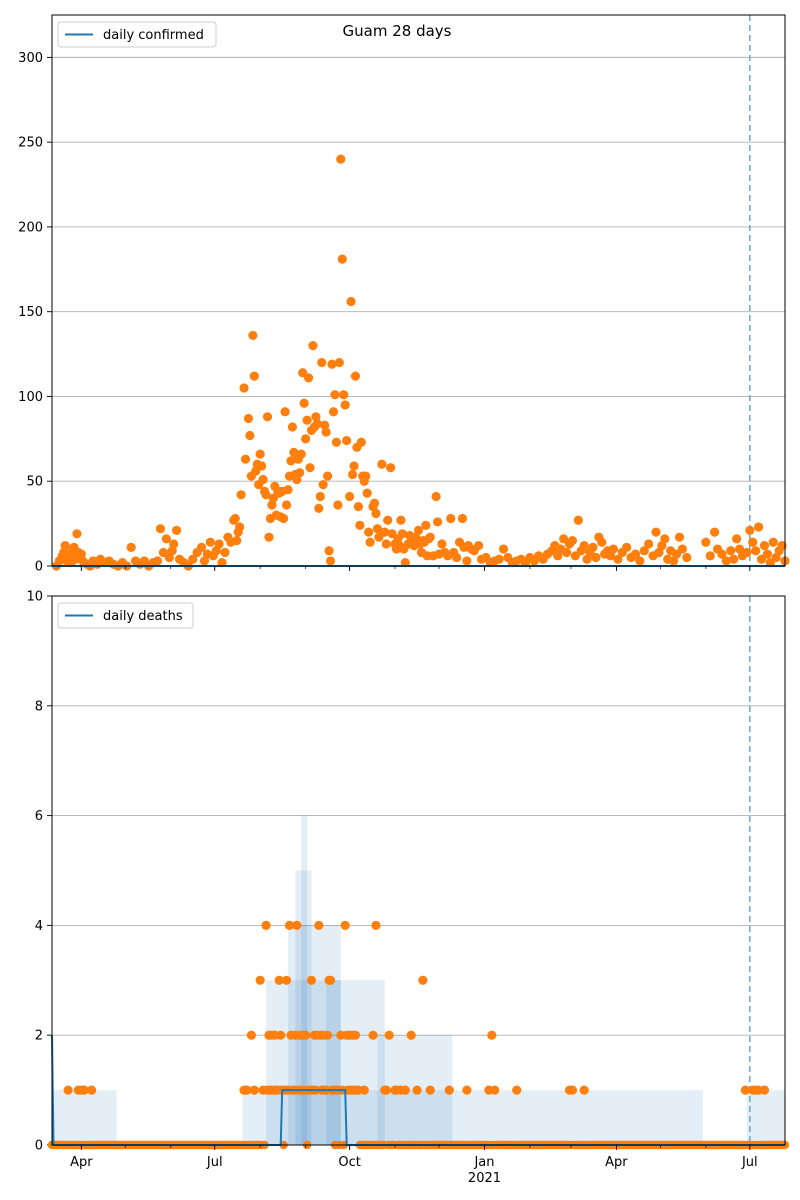 The height and width of the screenshot is (1200, 800). What do you see at coordinates (30, 227) in the screenshot?
I see `y-tick-label: 200` at bounding box center [30, 227].